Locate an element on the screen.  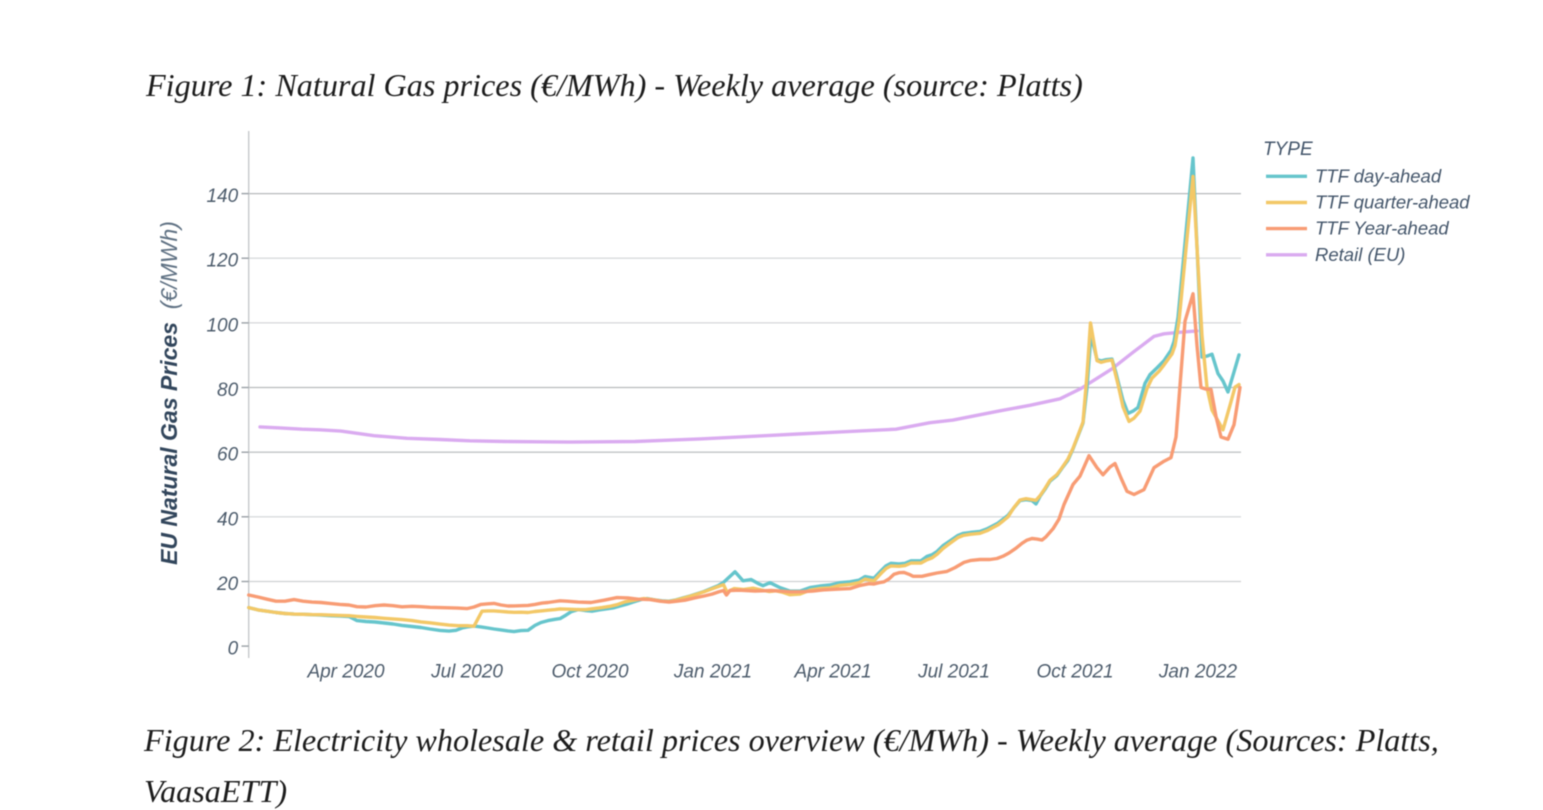
svg-text: 20 is located at coordinates (227, 584).